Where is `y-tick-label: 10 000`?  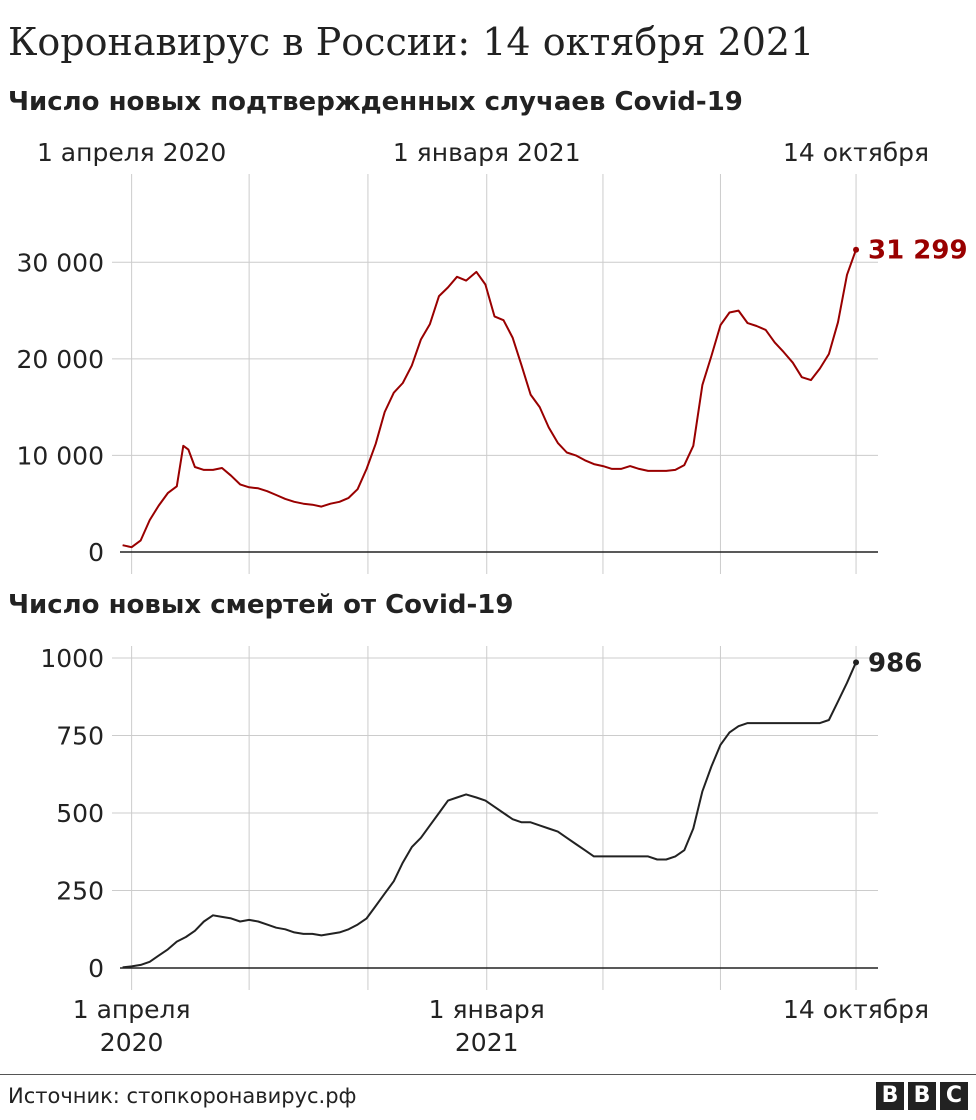 y-tick-label: 10 000 is located at coordinates (60, 455).